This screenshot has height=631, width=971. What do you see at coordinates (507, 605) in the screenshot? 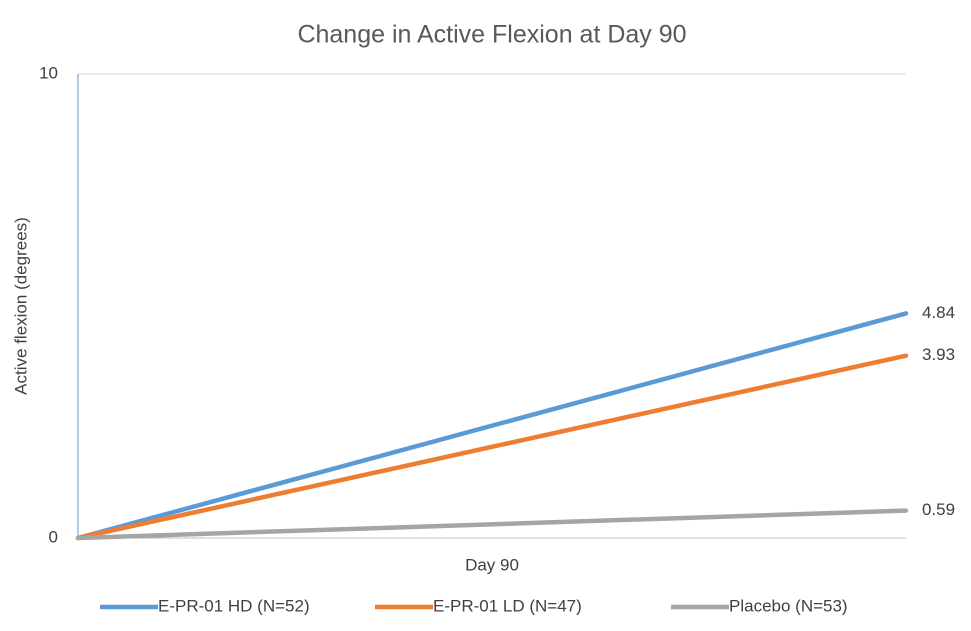
I see `legend-label: E-PR-01 LD (N=47)` at bounding box center [507, 605].